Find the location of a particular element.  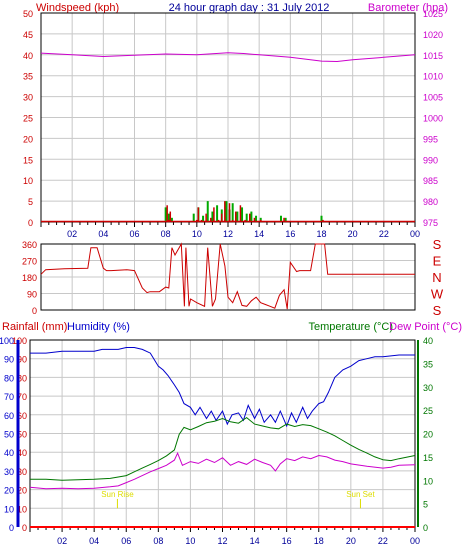

temperature-tick-label: 15 is located at coordinates (428, 458).